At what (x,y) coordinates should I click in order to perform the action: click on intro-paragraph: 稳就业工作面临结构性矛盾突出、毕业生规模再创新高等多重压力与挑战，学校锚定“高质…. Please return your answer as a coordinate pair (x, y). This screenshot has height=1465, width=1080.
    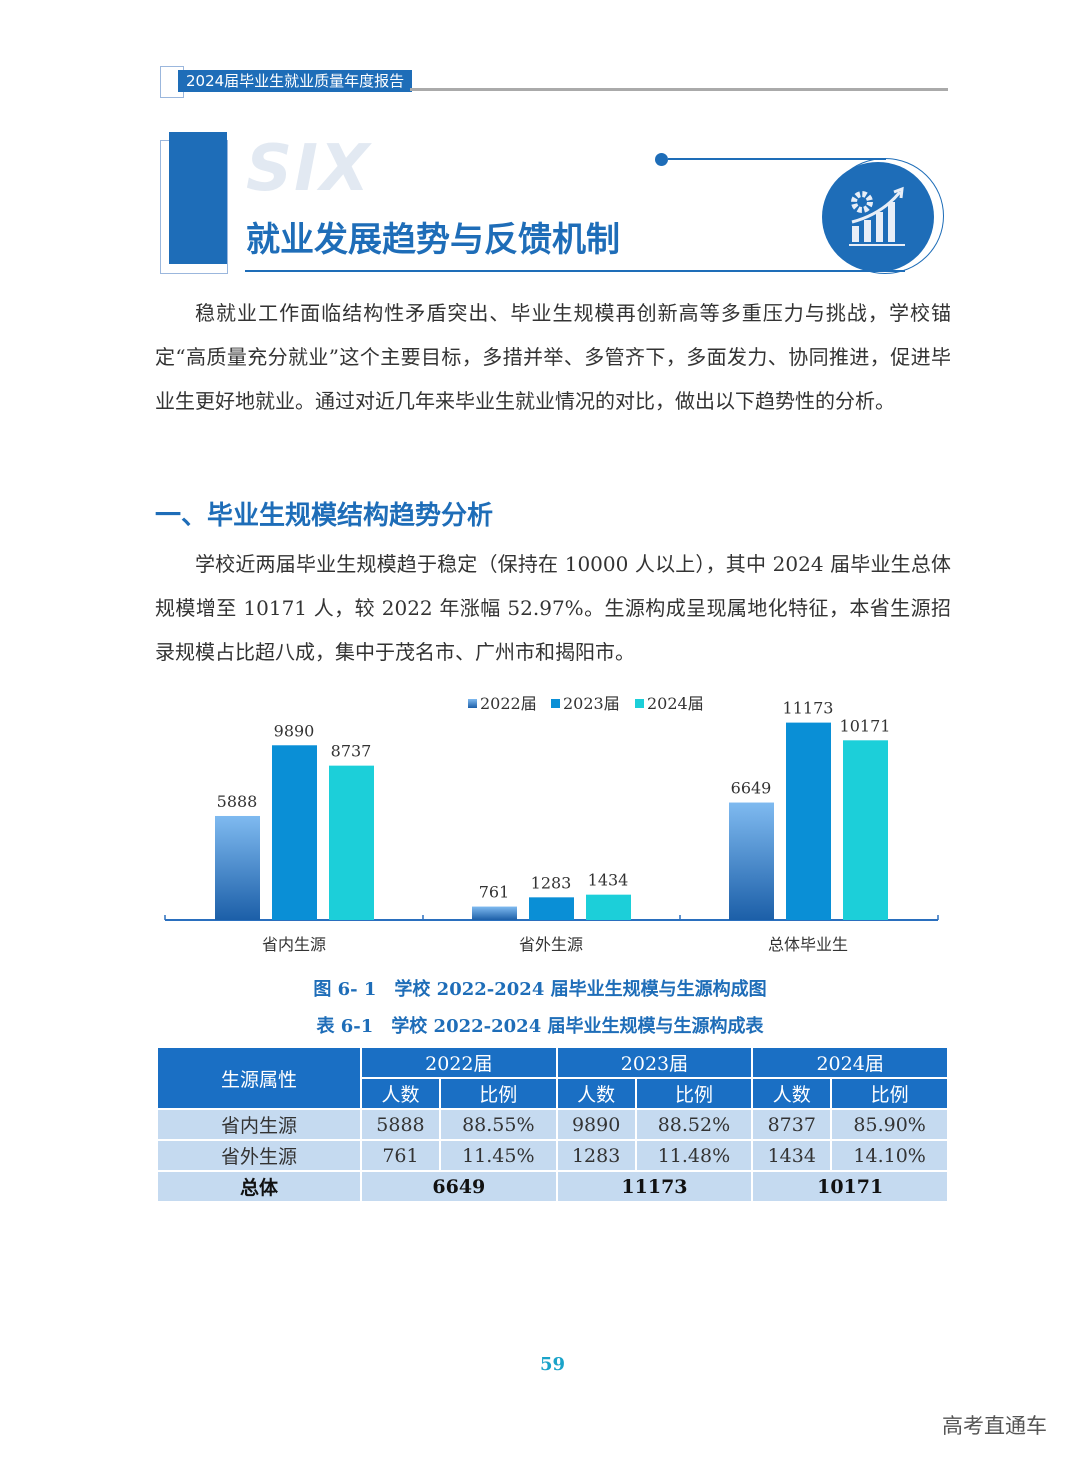
    Looking at the image, I should click on (553, 357).